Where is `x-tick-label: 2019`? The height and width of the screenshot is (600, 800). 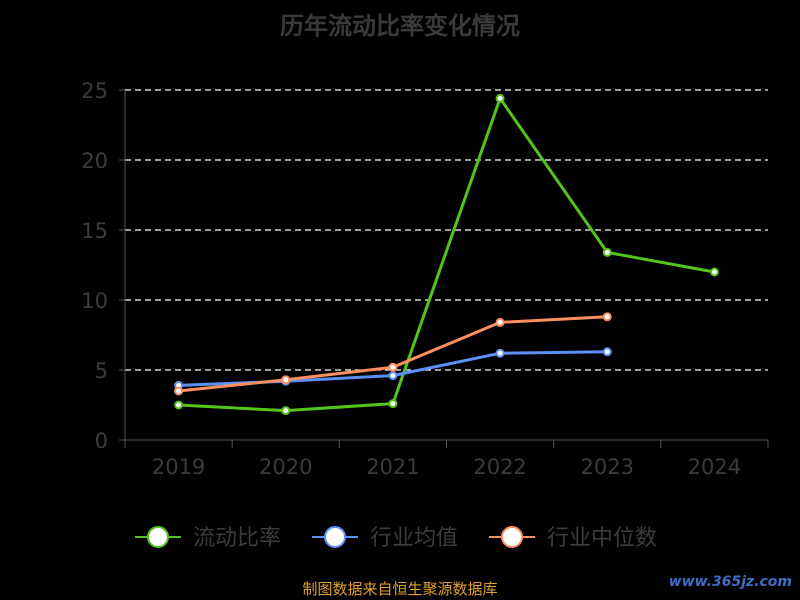 x-tick-label: 2019 is located at coordinates (178, 467).